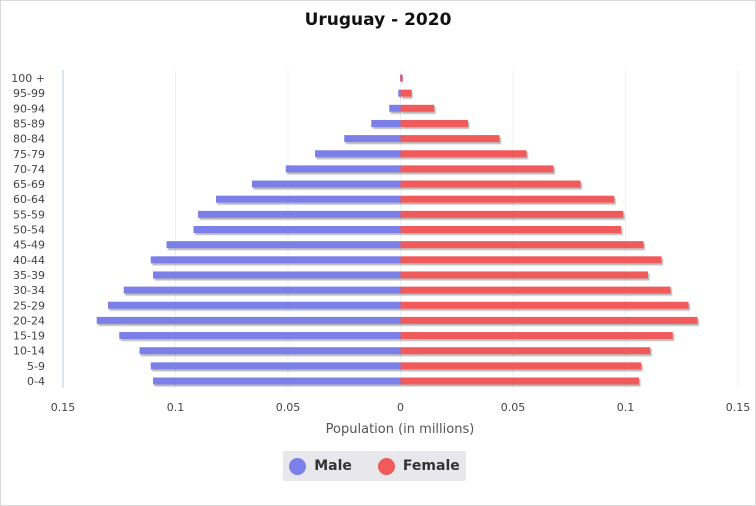  Describe the element at coordinates (29, 154) in the screenshot. I see `age-group-label: 75-79` at that location.